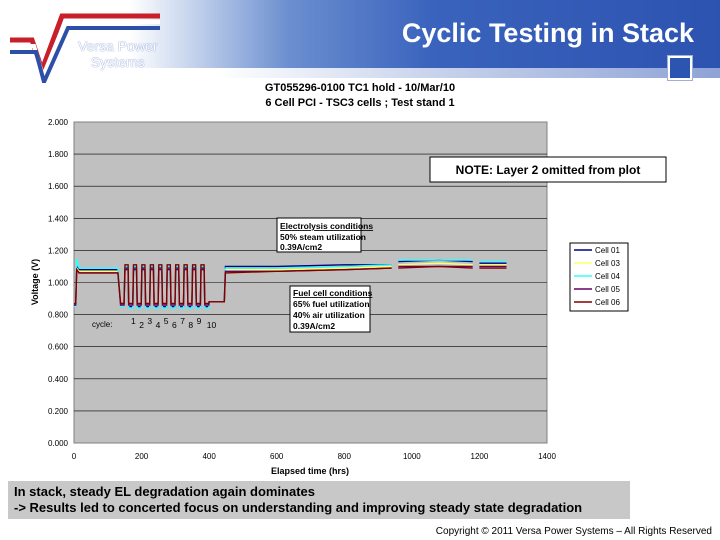 This screenshot has width=720, height=540. What do you see at coordinates (58, 218) in the screenshot?
I see `y-tick-label: 1.400` at bounding box center [58, 218].